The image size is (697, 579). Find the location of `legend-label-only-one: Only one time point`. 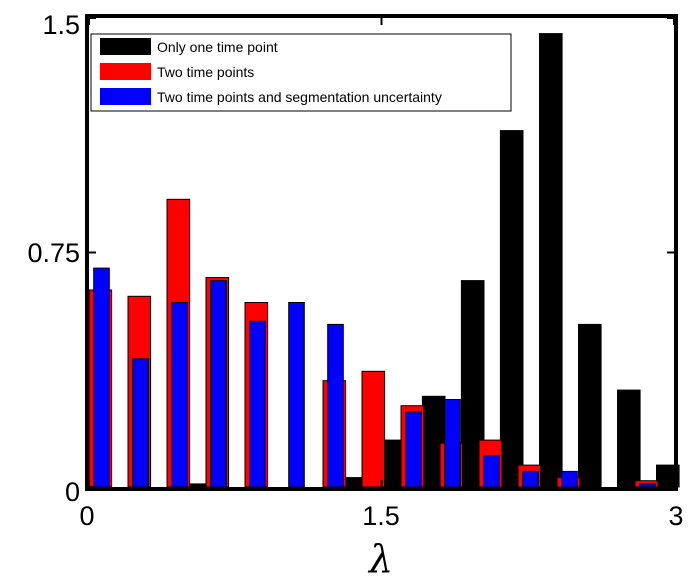

legend-label-only-one: Only one time point is located at coordinates (217, 47).